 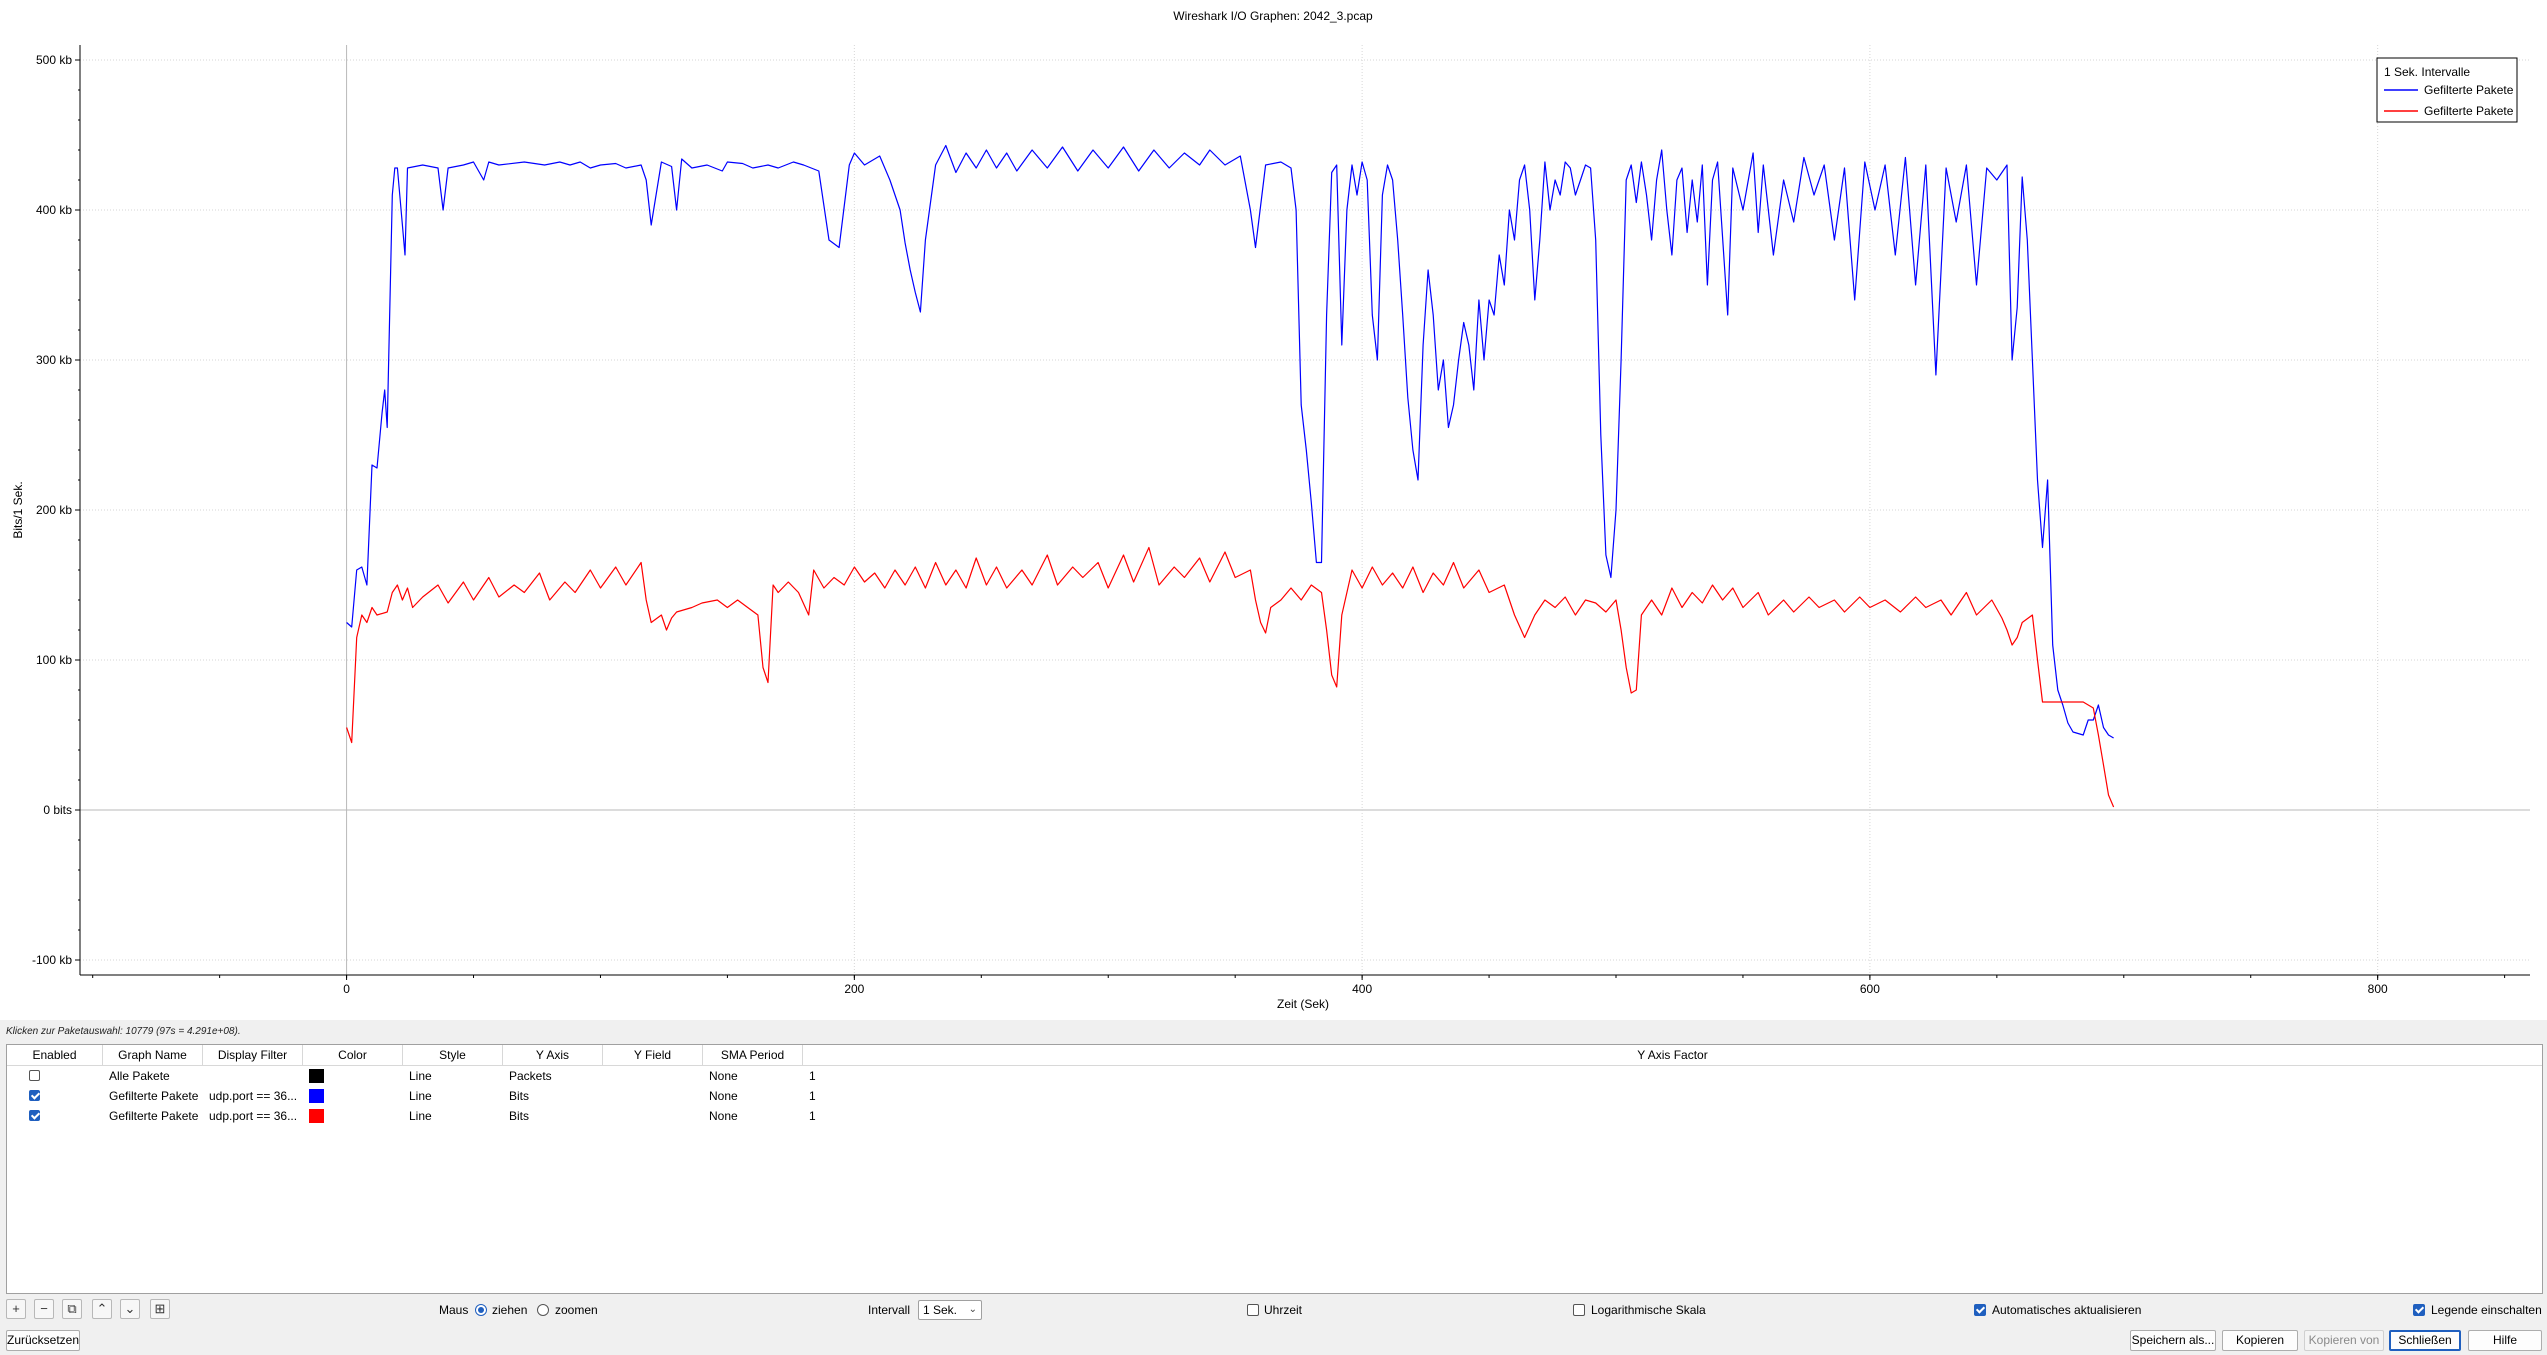 I want to click on help-button: Hilfe, so click(x=2505, y=1340).